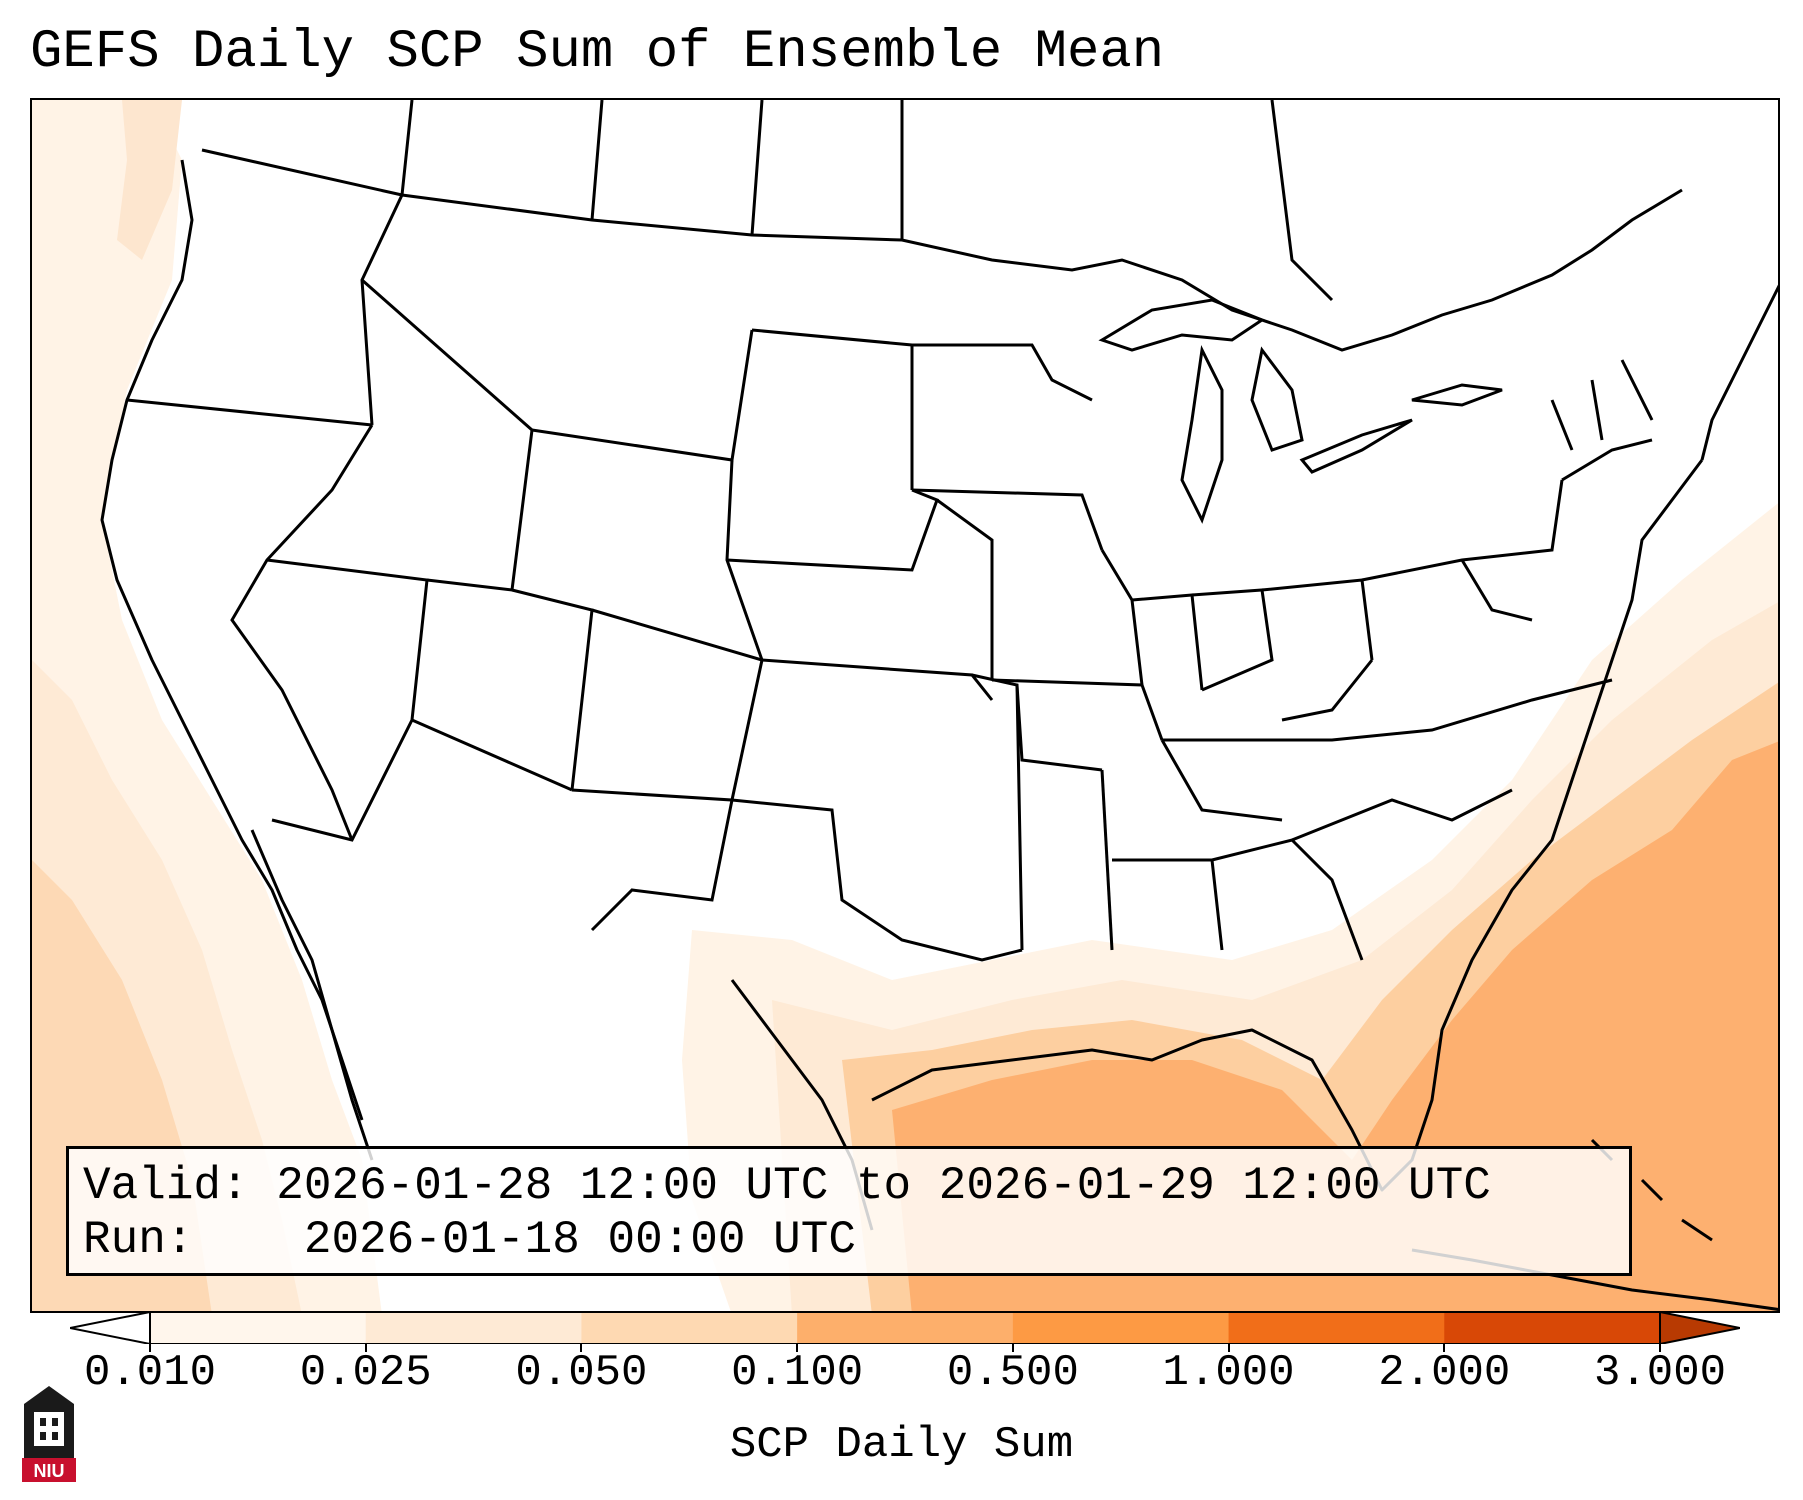 This screenshot has width=1803, height=1500. What do you see at coordinates (901, 1445) in the screenshot?
I see `colorbar-label: SCP Daily Sum` at bounding box center [901, 1445].